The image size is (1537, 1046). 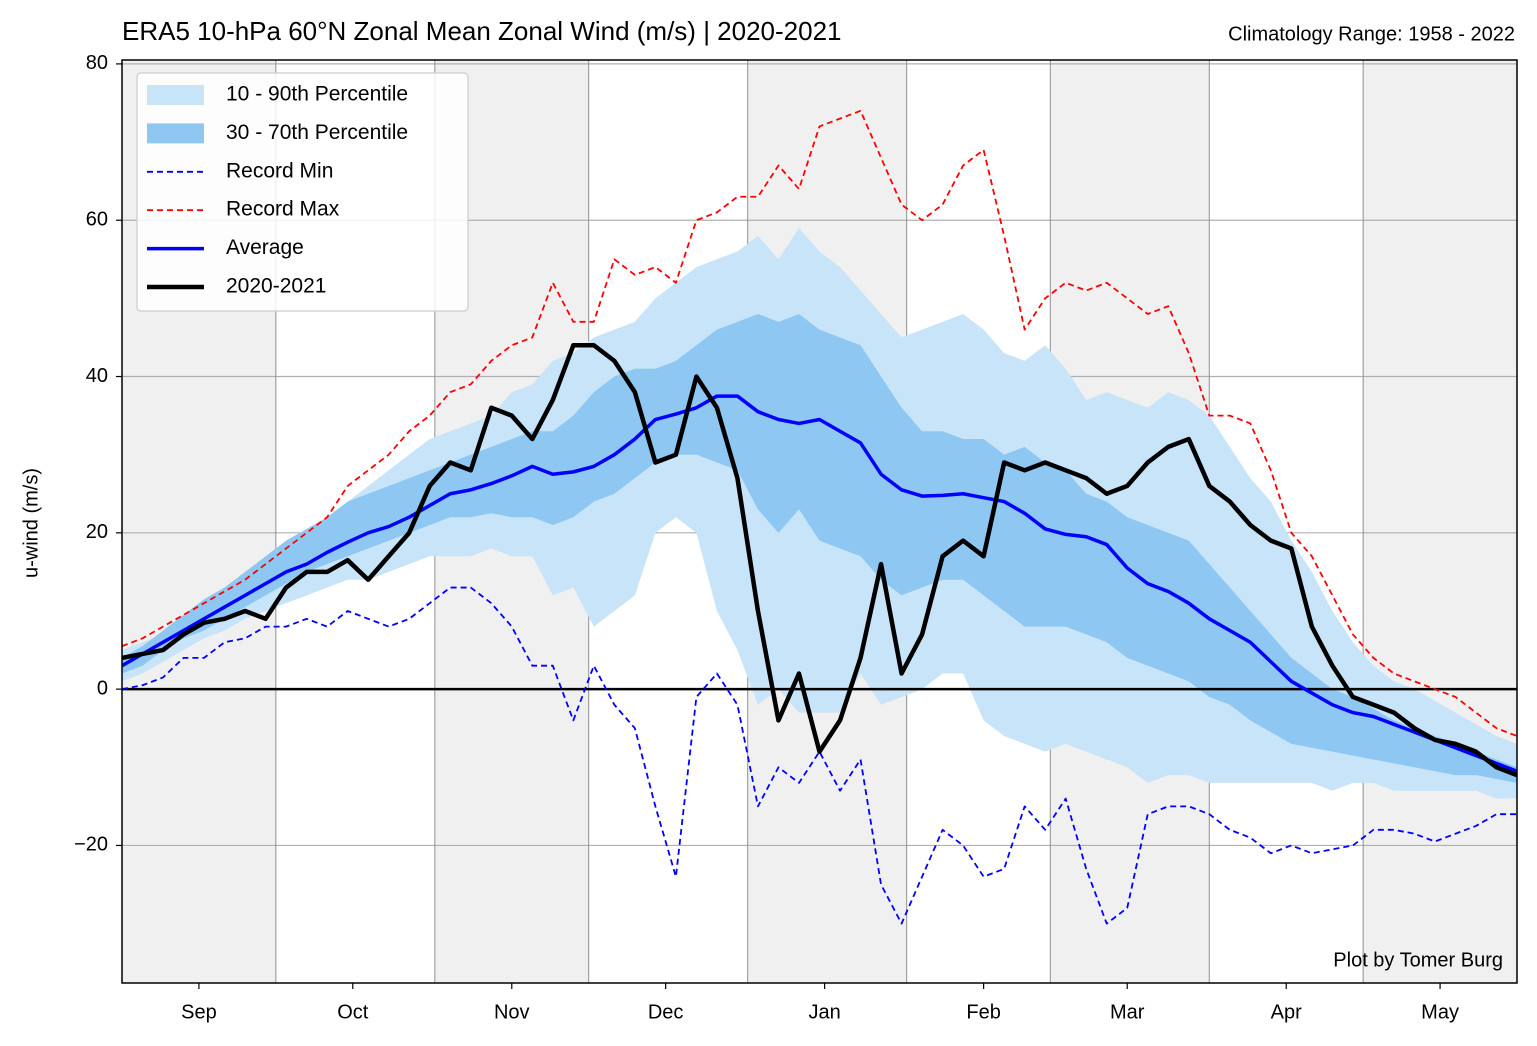 What do you see at coordinates (302, 192) in the screenshot?
I see `legend-box` at bounding box center [302, 192].